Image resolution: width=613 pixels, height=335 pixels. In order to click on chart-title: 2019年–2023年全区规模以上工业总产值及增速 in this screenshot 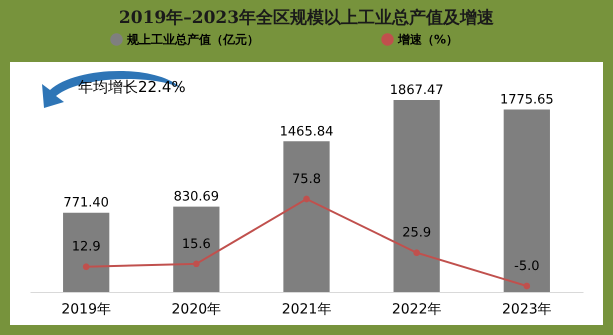, I will do `click(307, 18)`.